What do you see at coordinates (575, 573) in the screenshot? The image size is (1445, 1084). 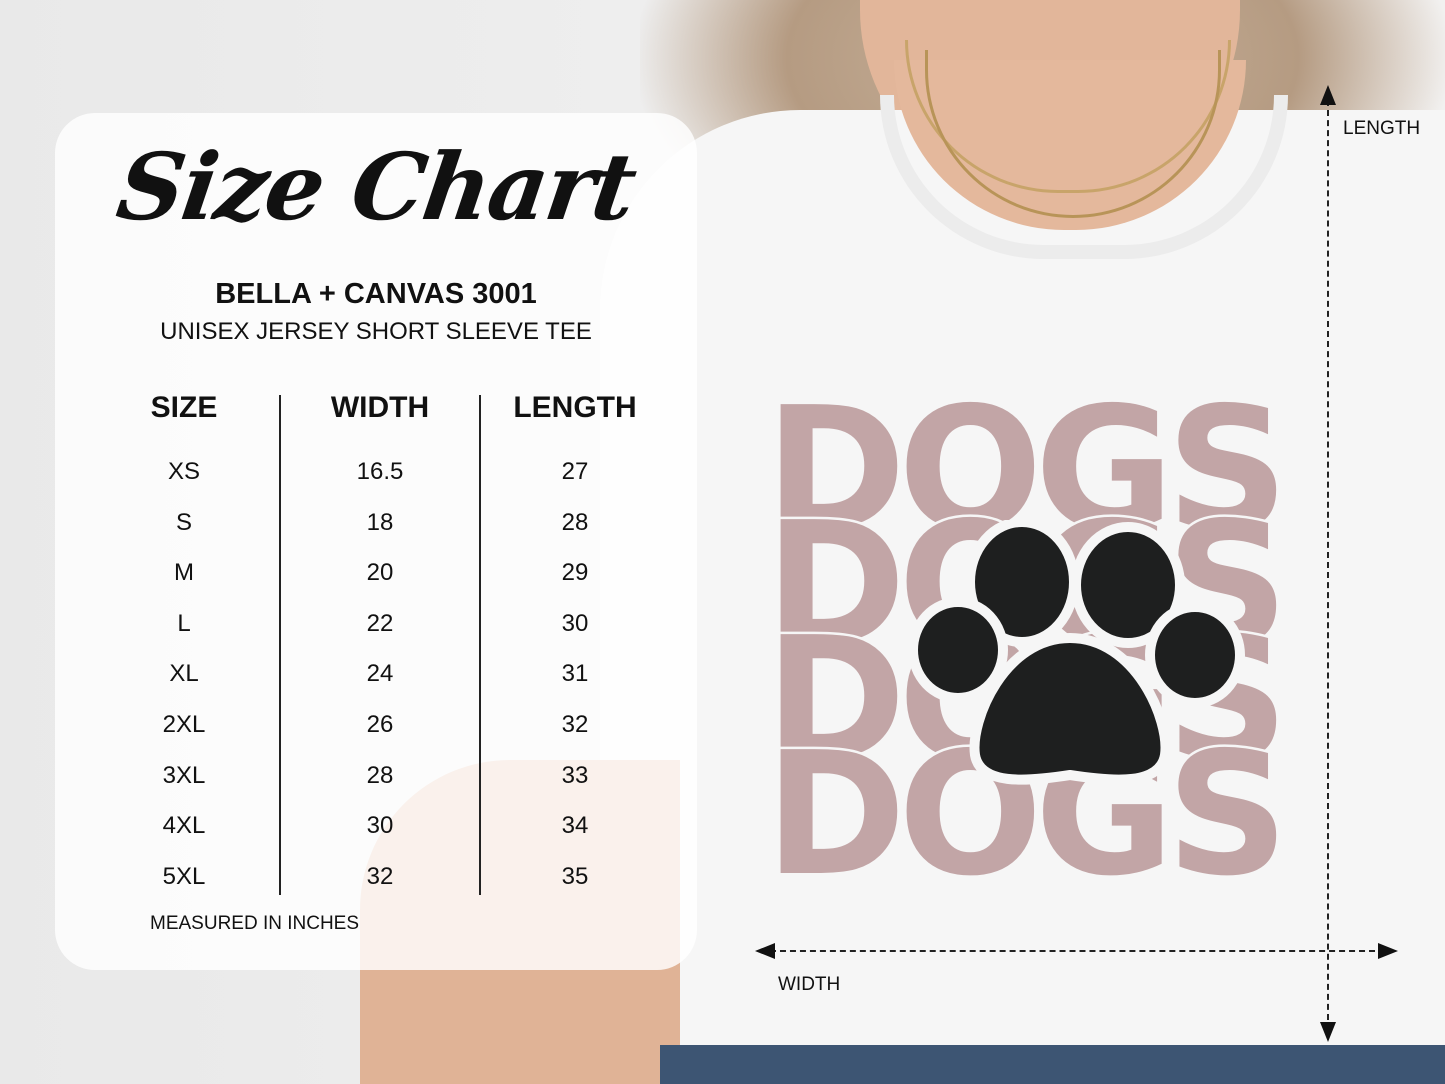 I see `cell-length: 29` at bounding box center [575, 573].